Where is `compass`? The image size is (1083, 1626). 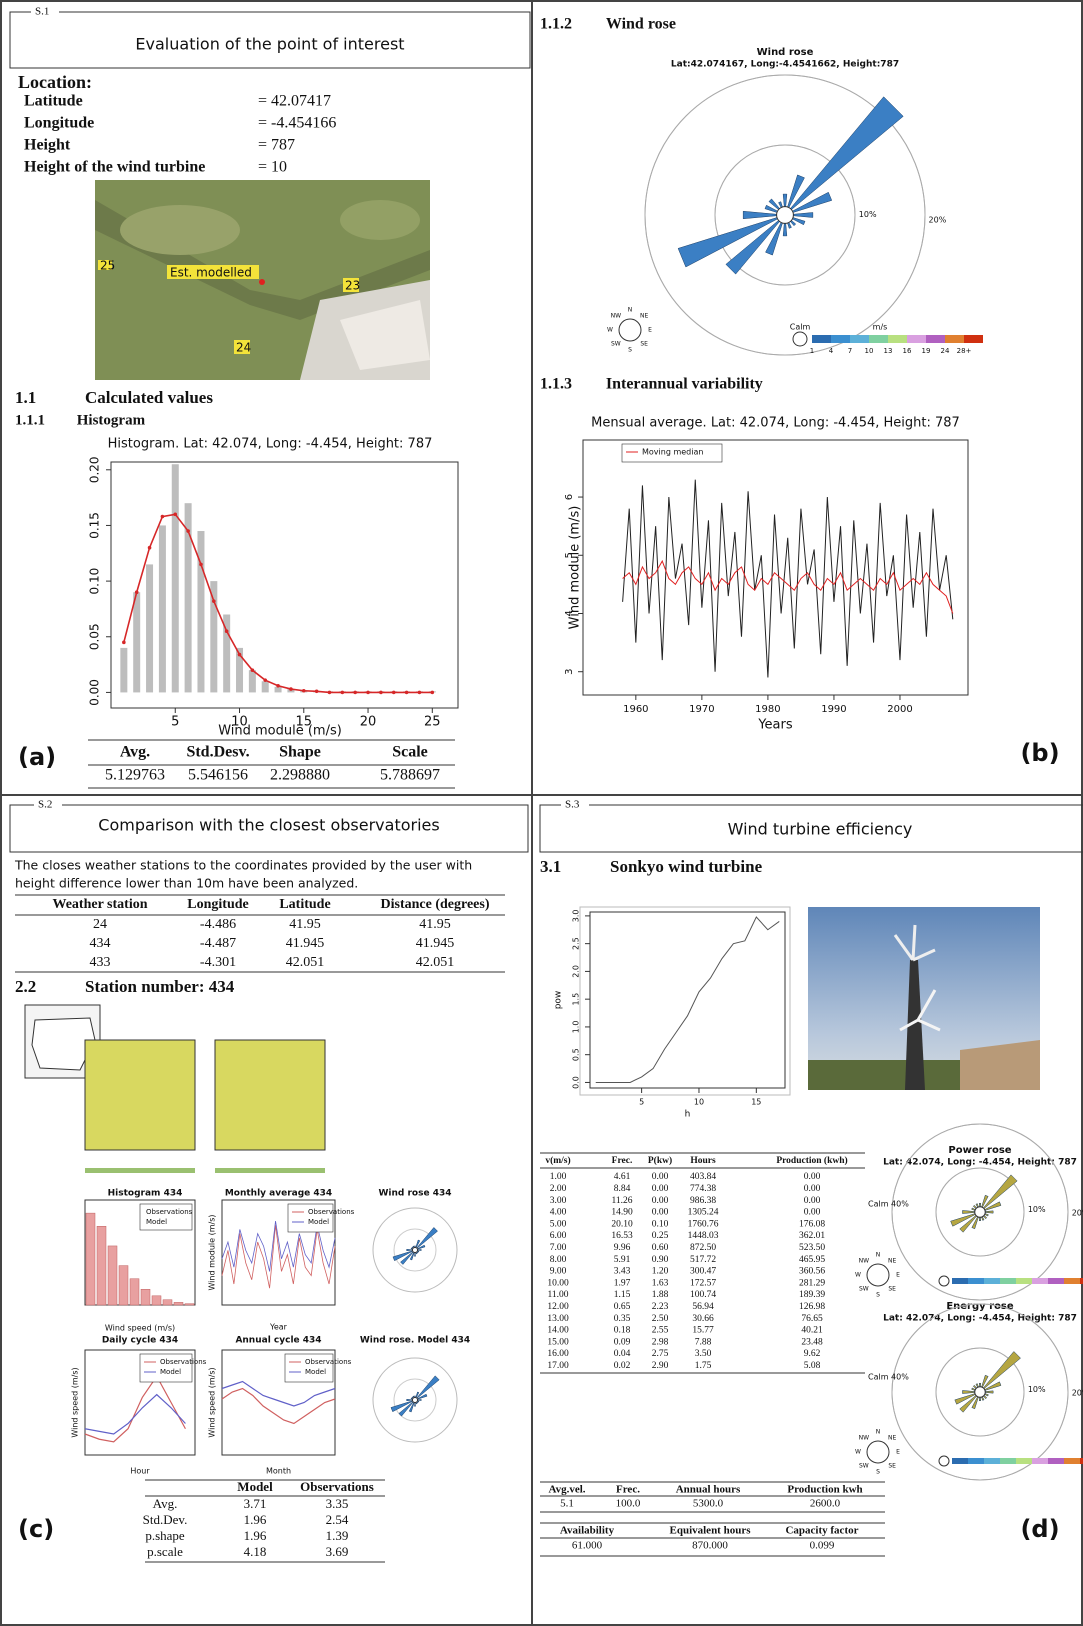
compass is located at coordinates (630, 330).